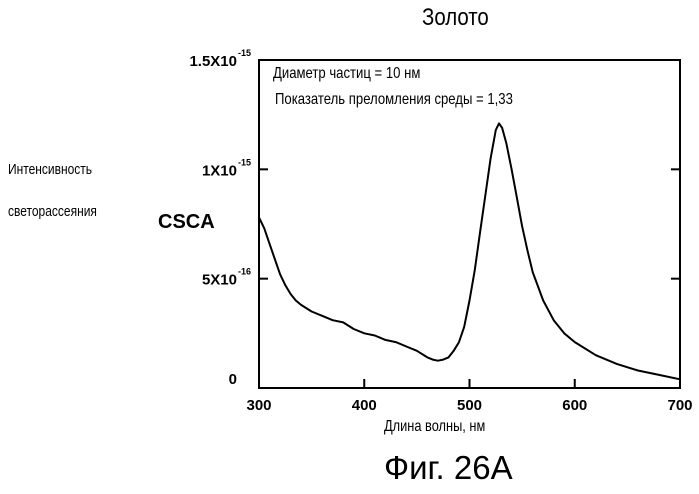 Image resolution: width=699 pixels, height=494 pixels. I want to click on y-tick-label-0: 0, so click(233, 379).